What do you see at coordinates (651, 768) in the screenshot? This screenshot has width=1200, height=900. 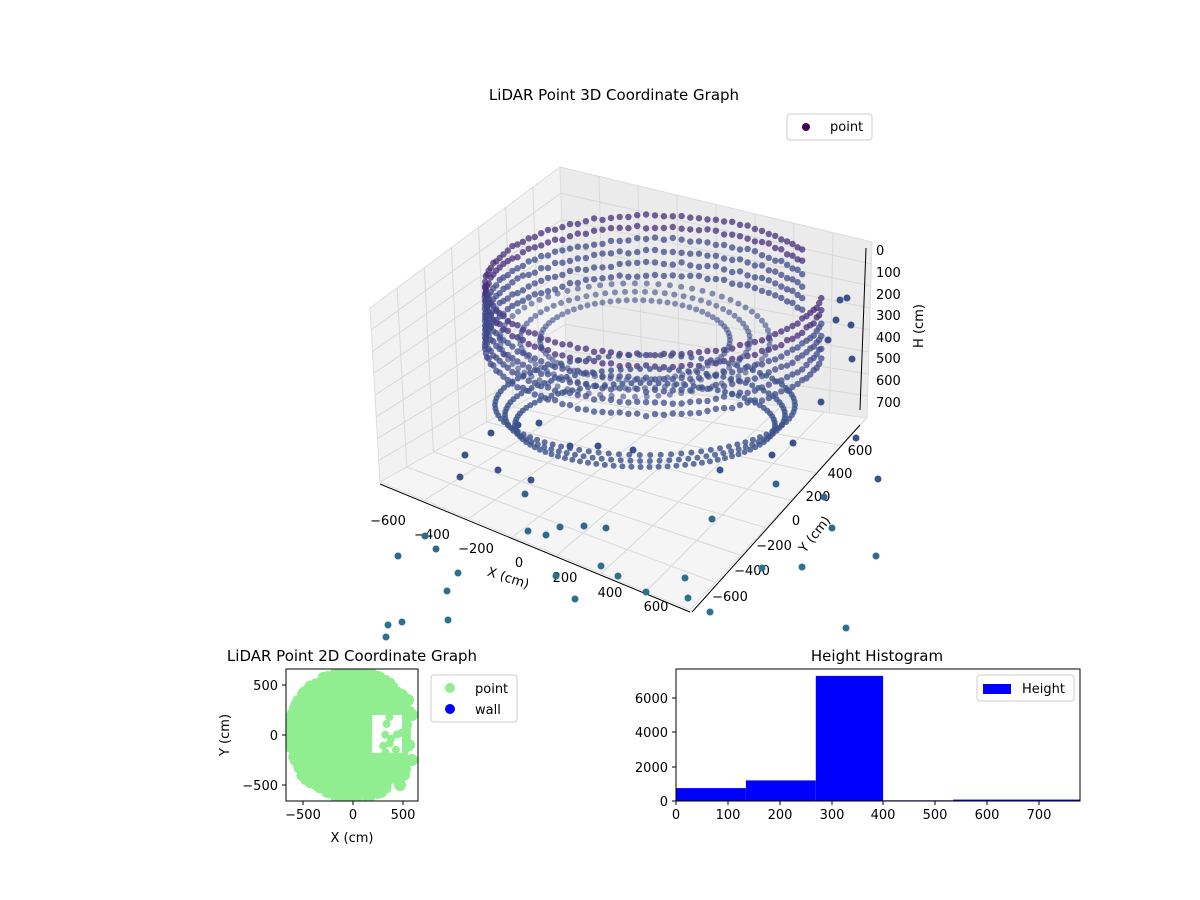 I see `y-tick-label: 2000` at bounding box center [651, 768].